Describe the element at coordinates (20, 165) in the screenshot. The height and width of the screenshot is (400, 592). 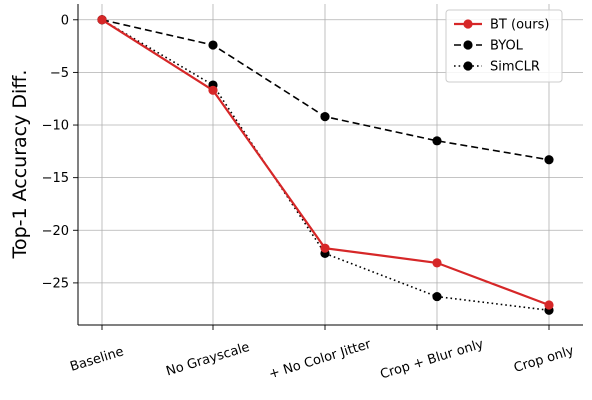
I see `y-axis-label: Top-1 Accuracy Diff.` at that location.